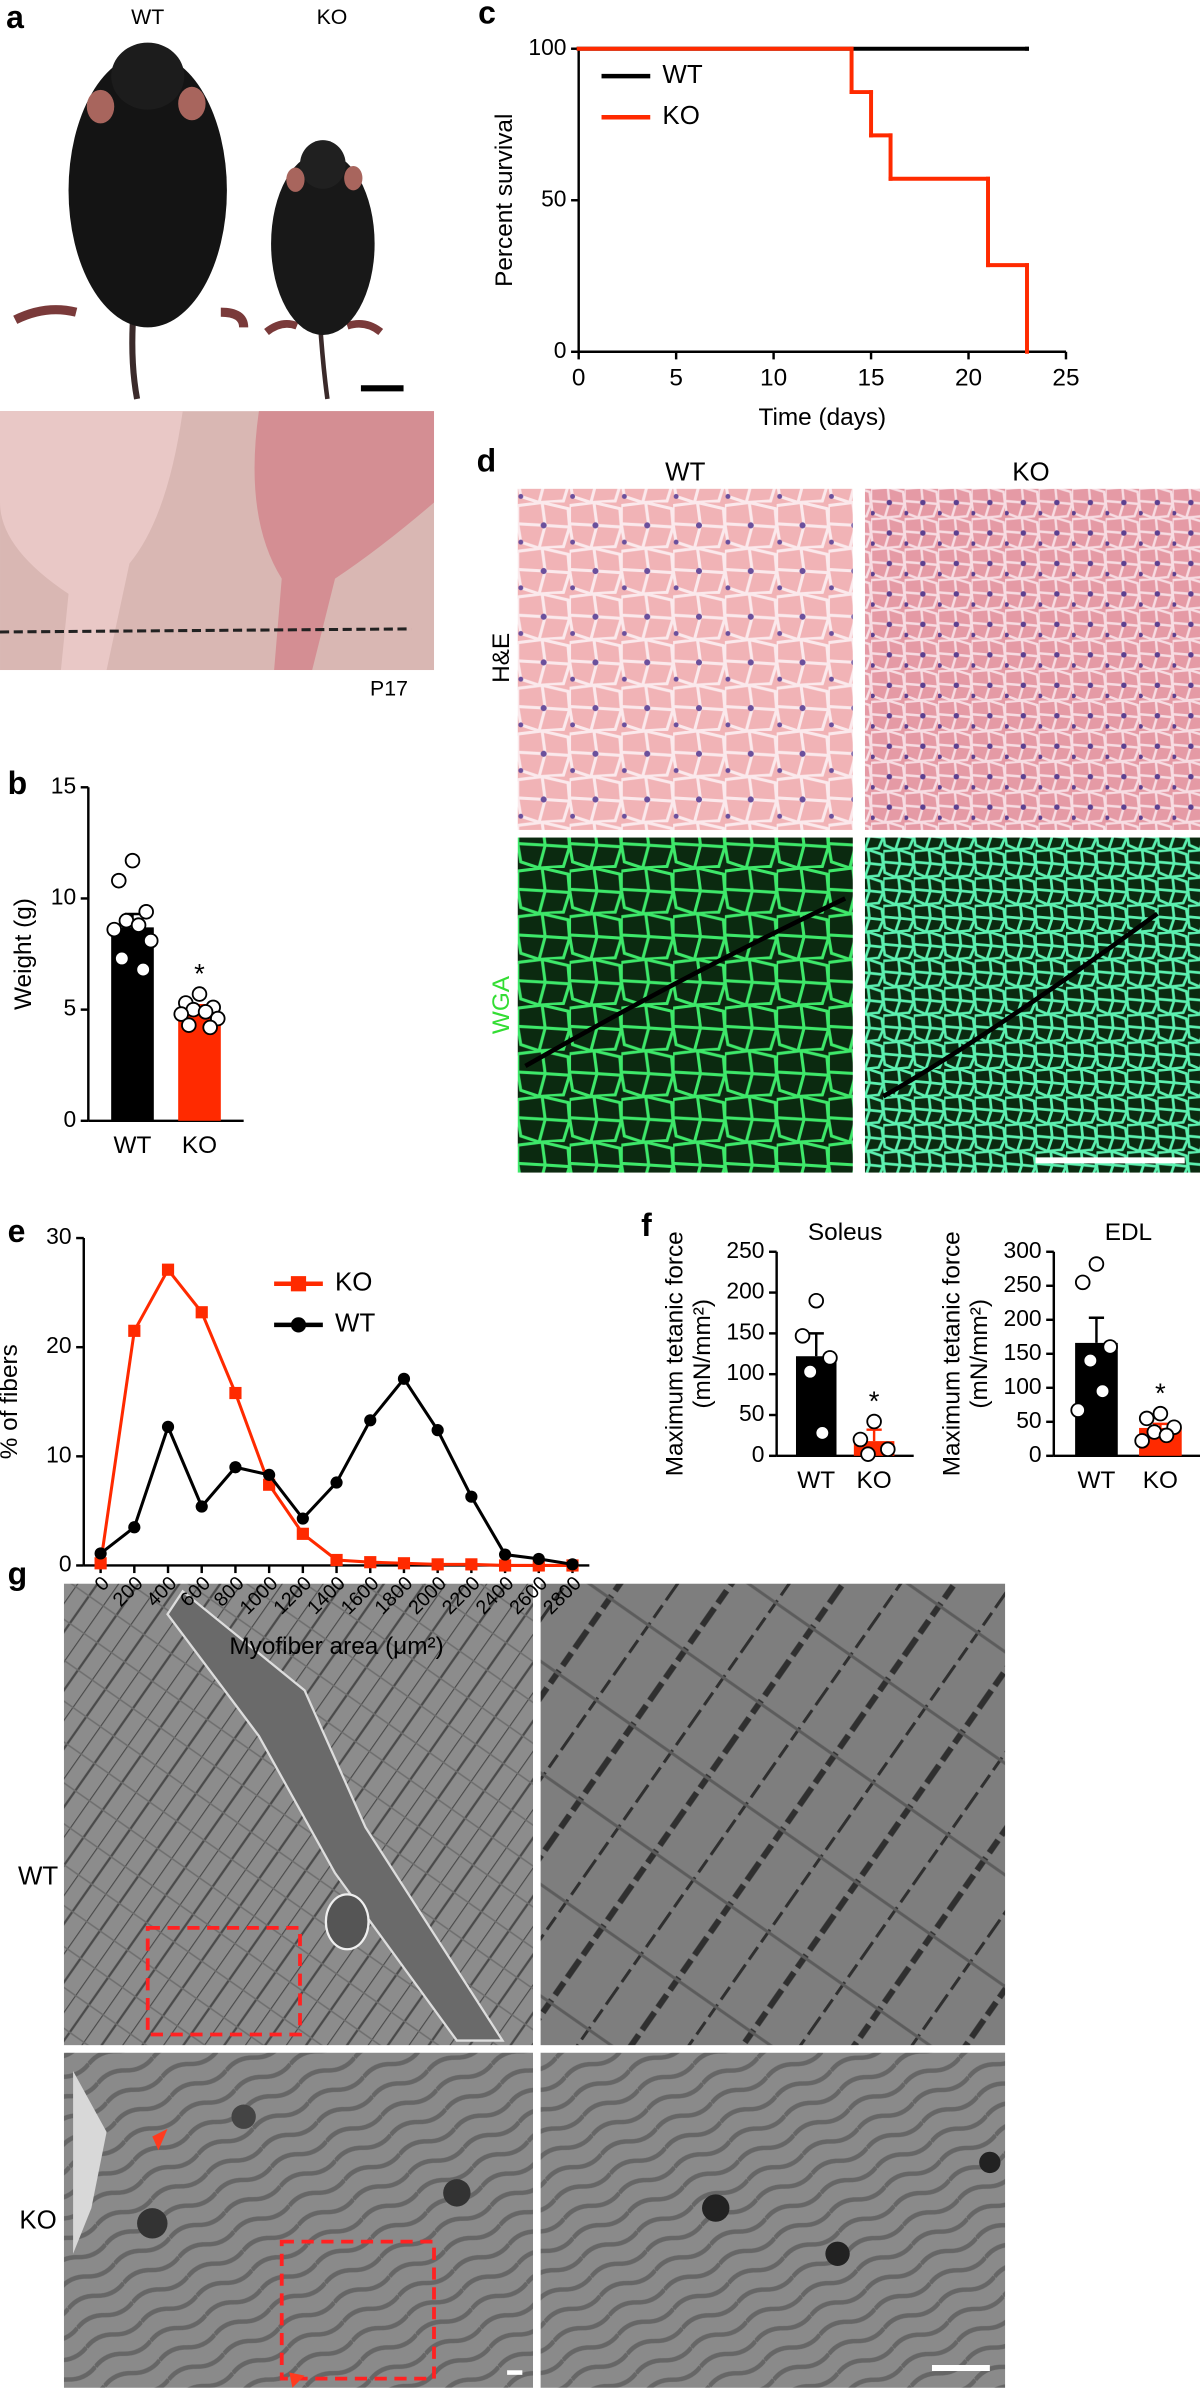  Describe the element at coordinates (680, 116) in the screenshot. I see `legend-label: KO` at that location.